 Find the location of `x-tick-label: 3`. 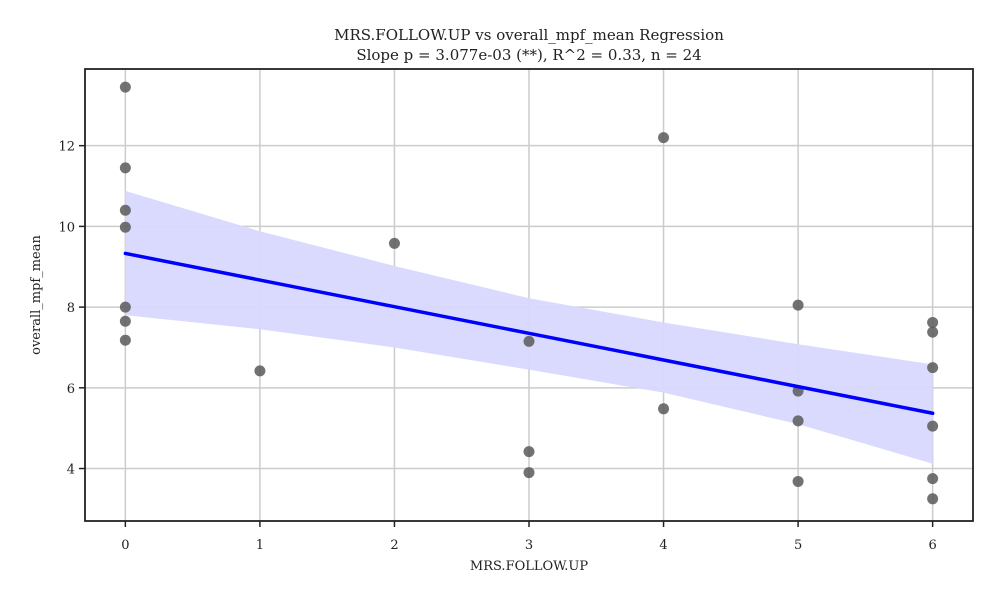

x-tick-label: 3 is located at coordinates (529, 545).